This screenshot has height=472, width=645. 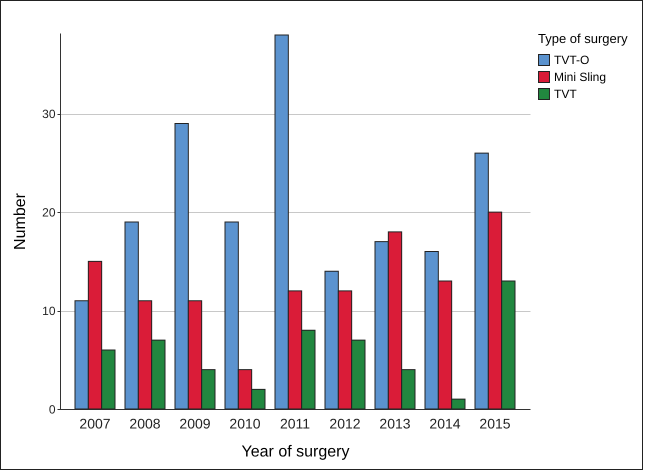 What do you see at coordinates (245, 424) in the screenshot?
I see `x-tick-label: 2010` at bounding box center [245, 424].